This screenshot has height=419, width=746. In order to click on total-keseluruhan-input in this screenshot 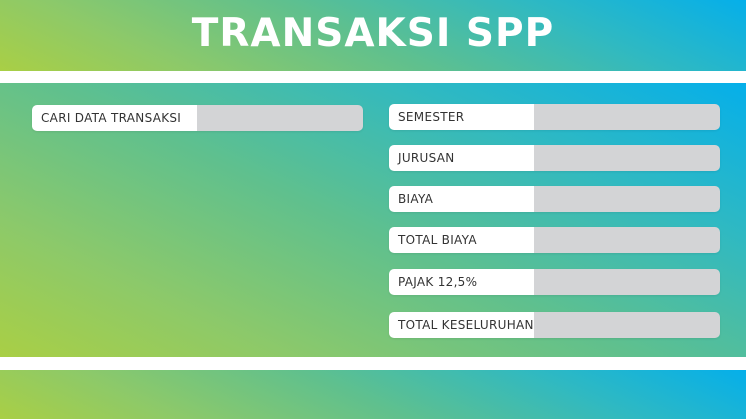, I will do `click(627, 325)`.